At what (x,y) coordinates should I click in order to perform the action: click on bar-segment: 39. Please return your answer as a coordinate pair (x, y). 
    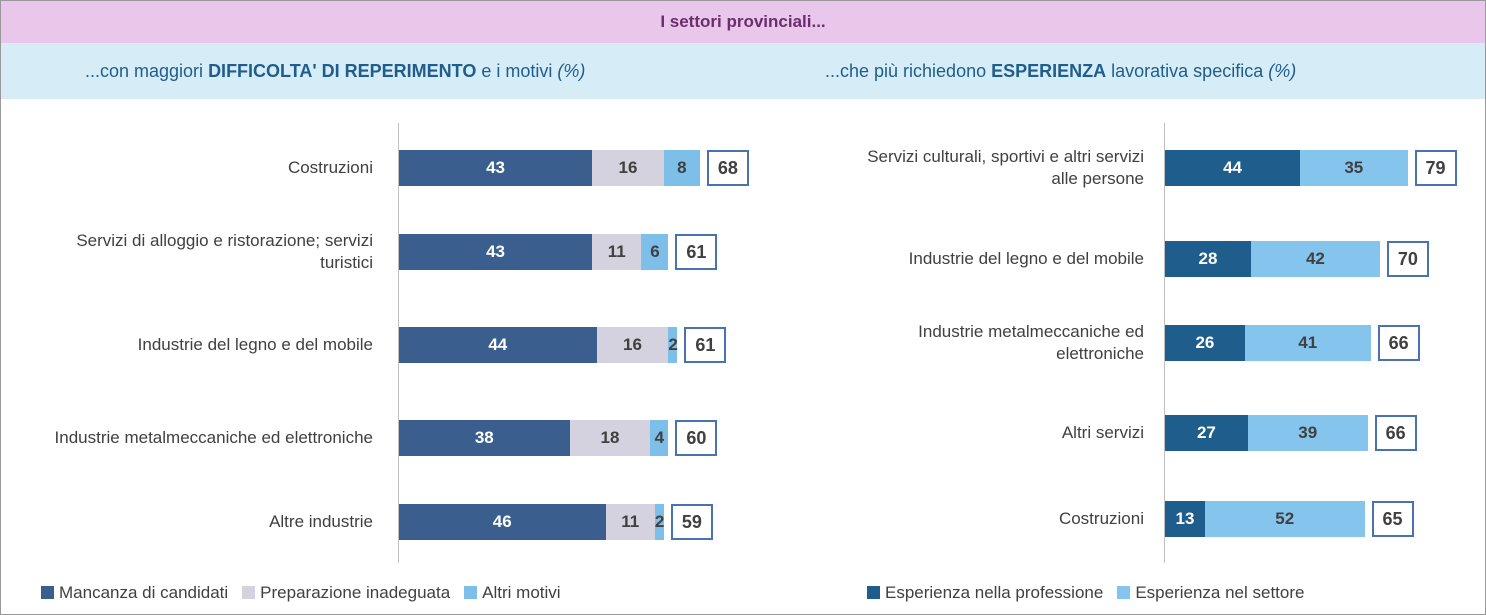
    Looking at the image, I should click on (1307, 433).